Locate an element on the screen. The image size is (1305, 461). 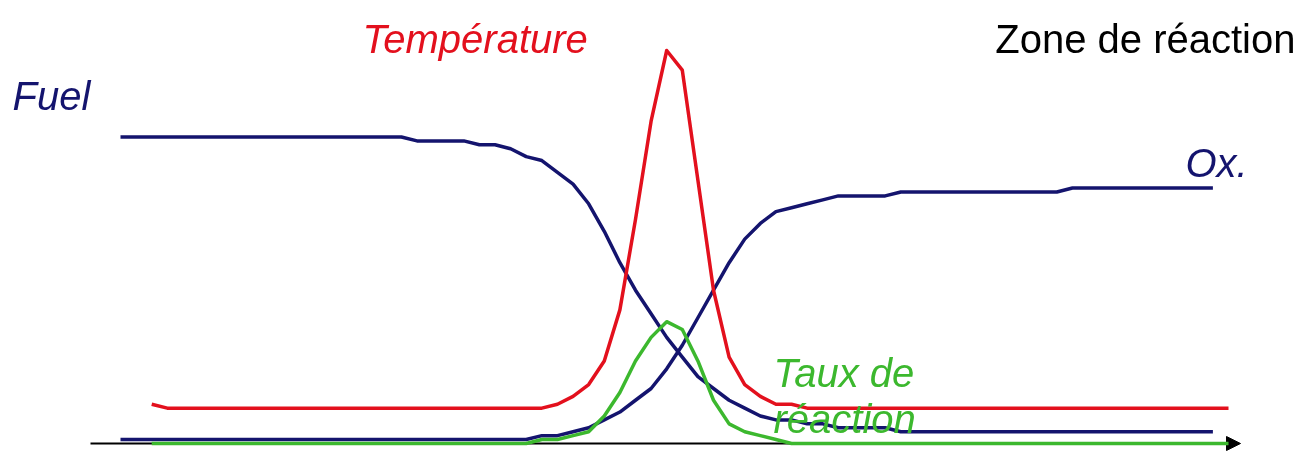
series-label: Température is located at coordinates (475, 38).